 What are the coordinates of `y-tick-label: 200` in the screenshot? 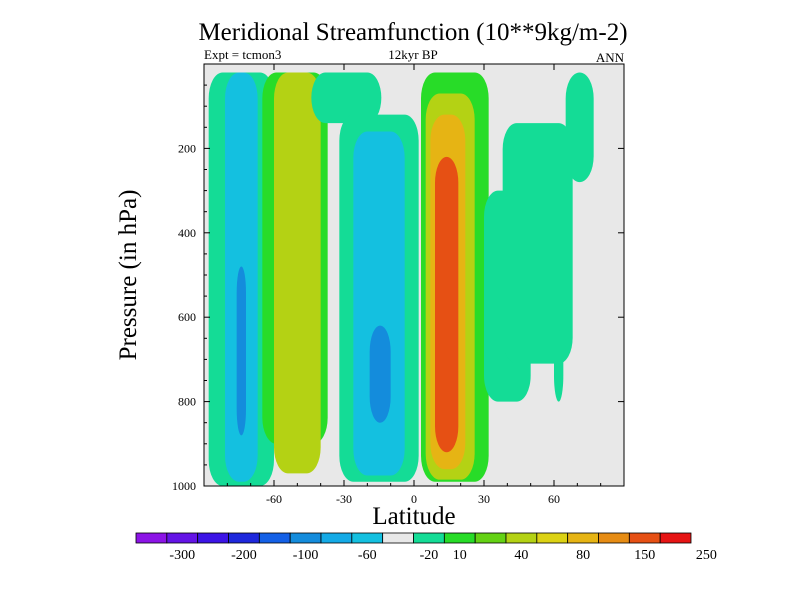 It's located at (187, 148).